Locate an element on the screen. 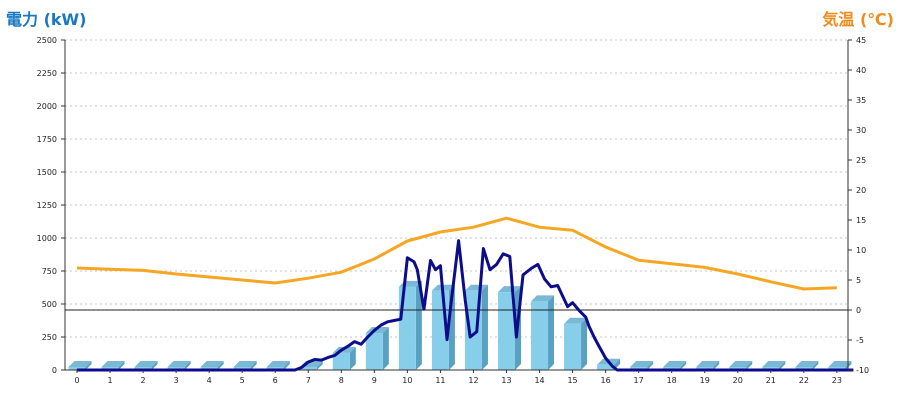 The height and width of the screenshot is (400, 900). right-tick-label: 15 is located at coordinates (861, 220).